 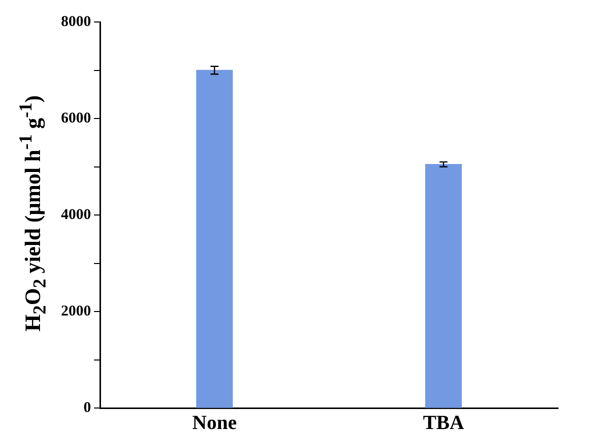 I want to click on y-tick-label: 4000, so click(x=76, y=214).